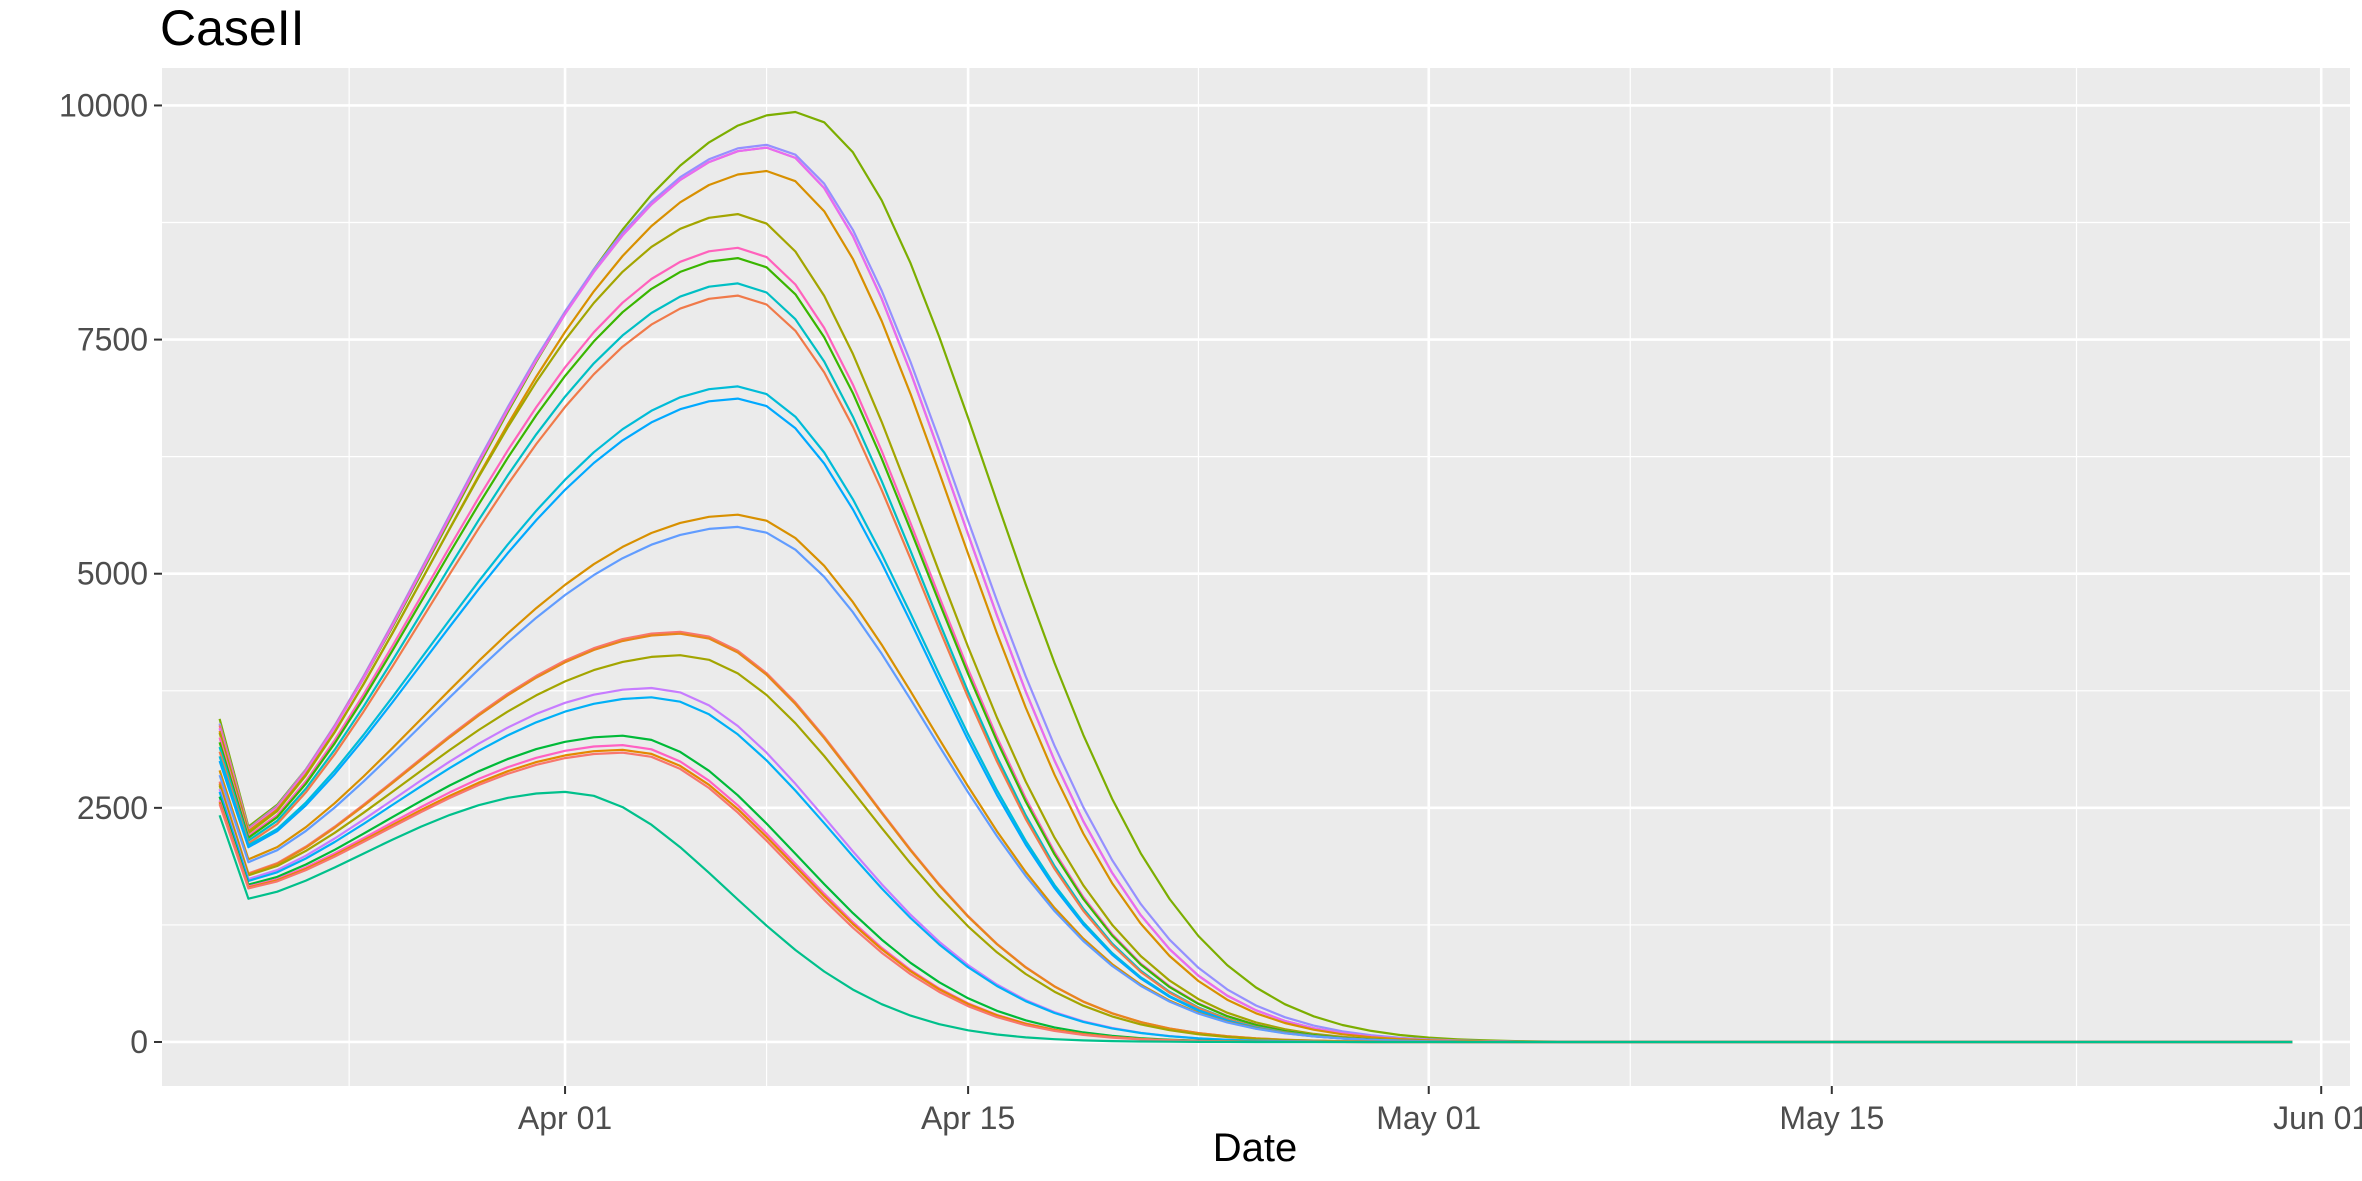 The width and height of the screenshot is (2362, 1181). I want to click on x-tick-label: May 15, so click(1831, 1118).